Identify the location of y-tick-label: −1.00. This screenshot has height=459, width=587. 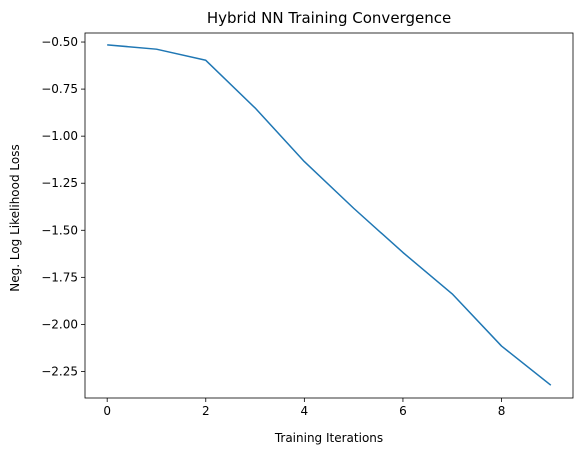
(59, 136).